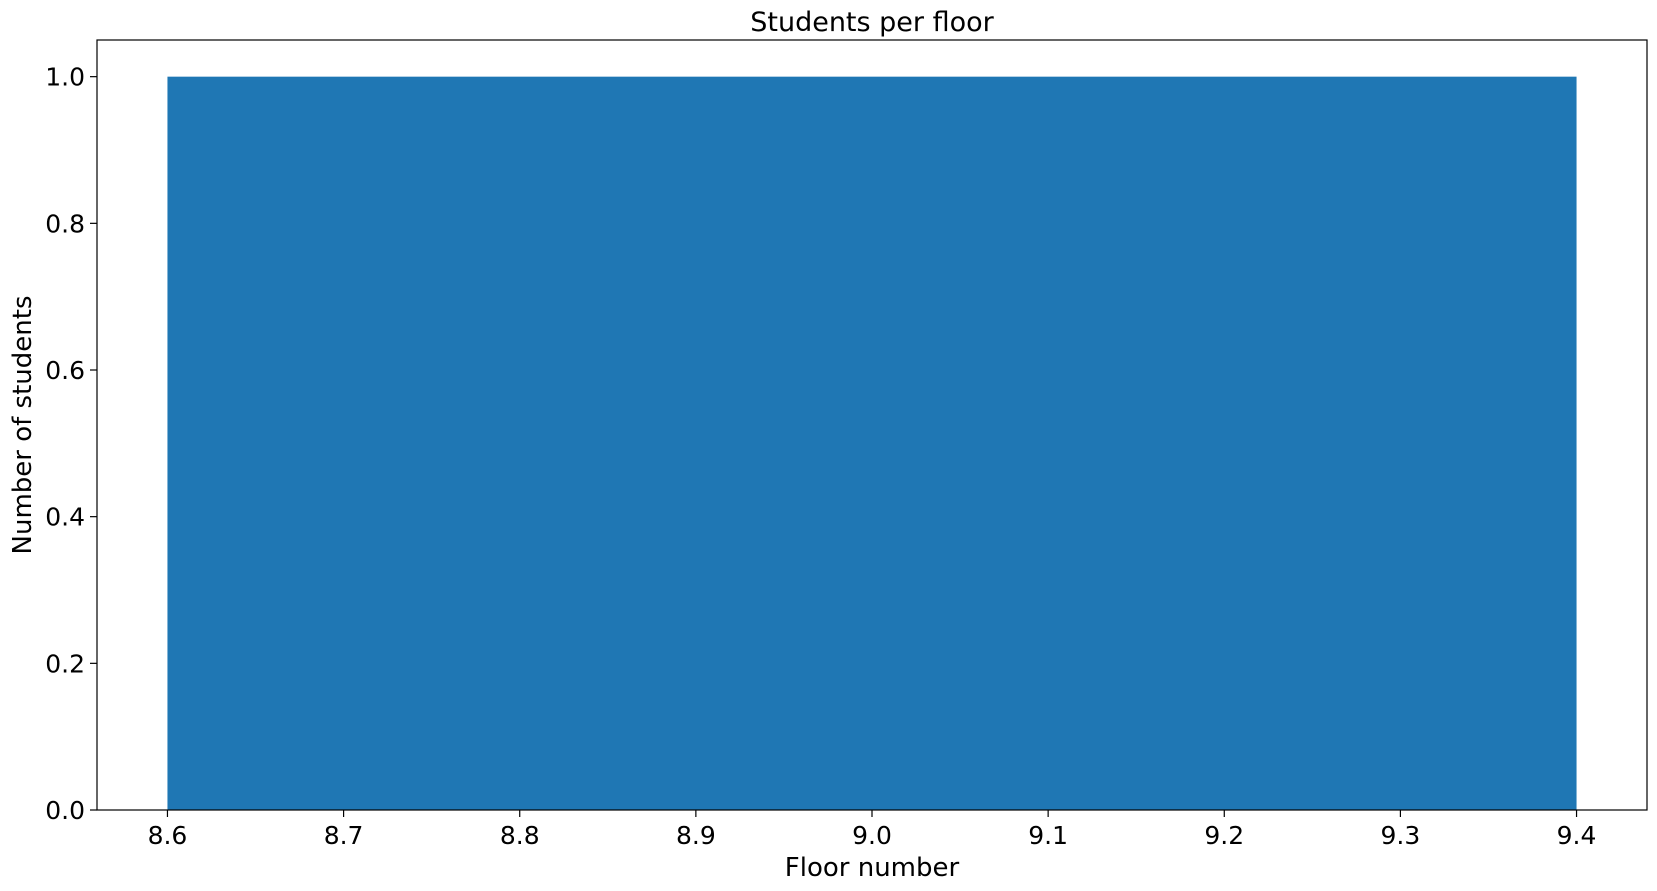  I want to click on x-tick-label: 8.7, so click(344, 835).